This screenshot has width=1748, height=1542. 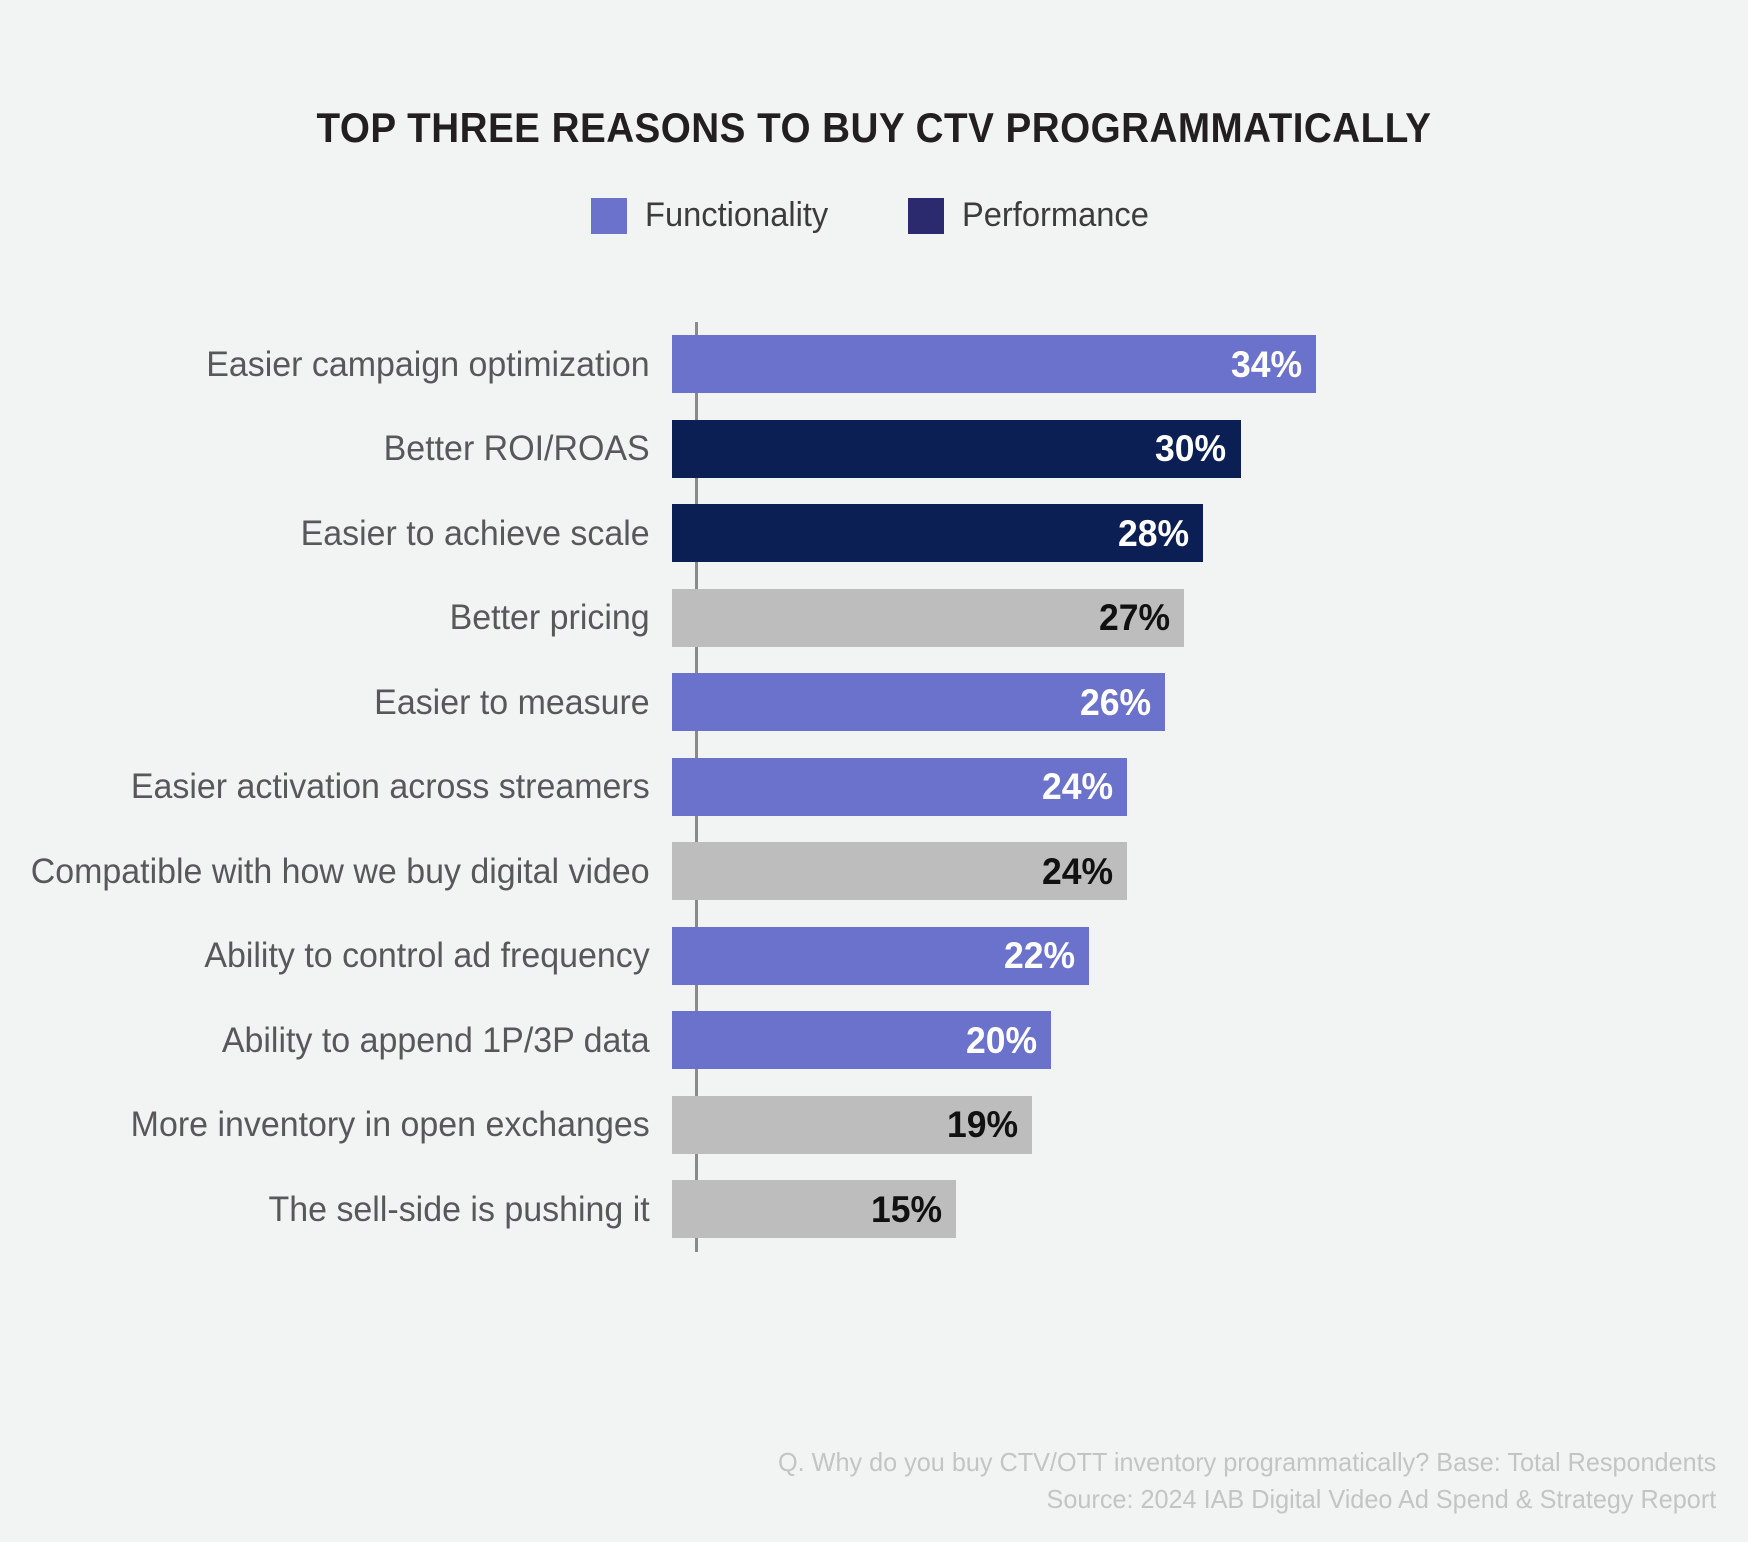 What do you see at coordinates (1039, 956) in the screenshot?
I see `bar-value-label: 22%` at bounding box center [1039, 956].